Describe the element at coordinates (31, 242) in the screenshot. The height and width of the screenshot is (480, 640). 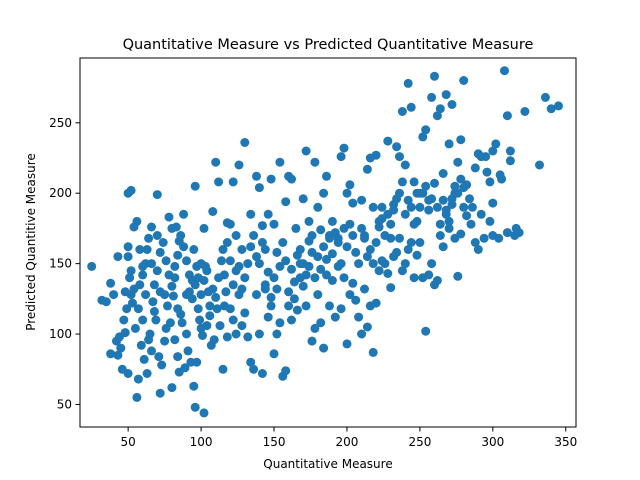
I see `y-axis-label: Predicted Quantitive Measure` at that location.